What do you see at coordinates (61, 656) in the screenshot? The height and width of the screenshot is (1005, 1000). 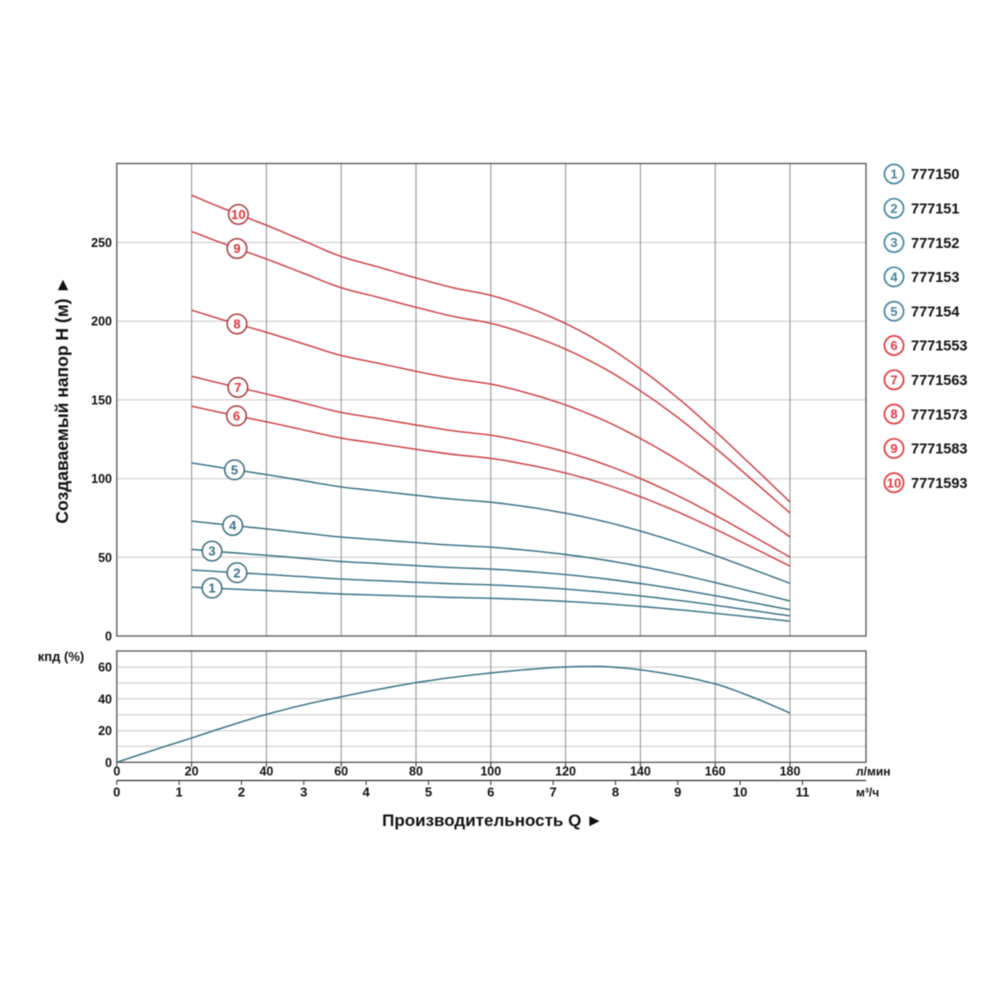 I see `svg-text: кпд (%)` at bounding box center [61, 656].